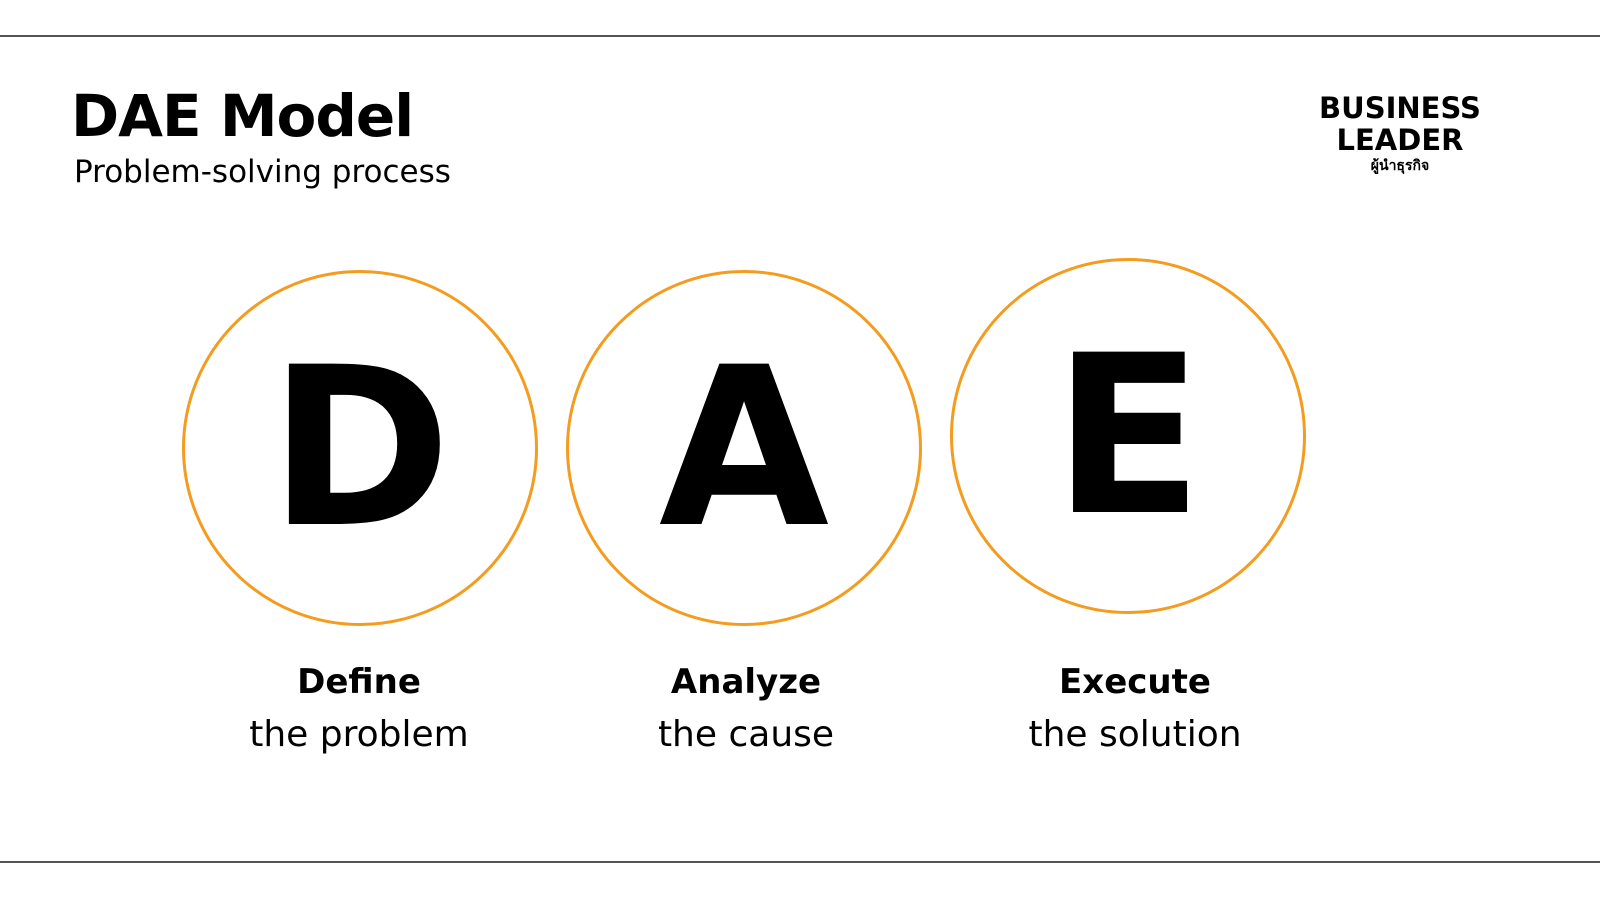  I want to click on label-execute: Execute the solution, so click(1135, 708).